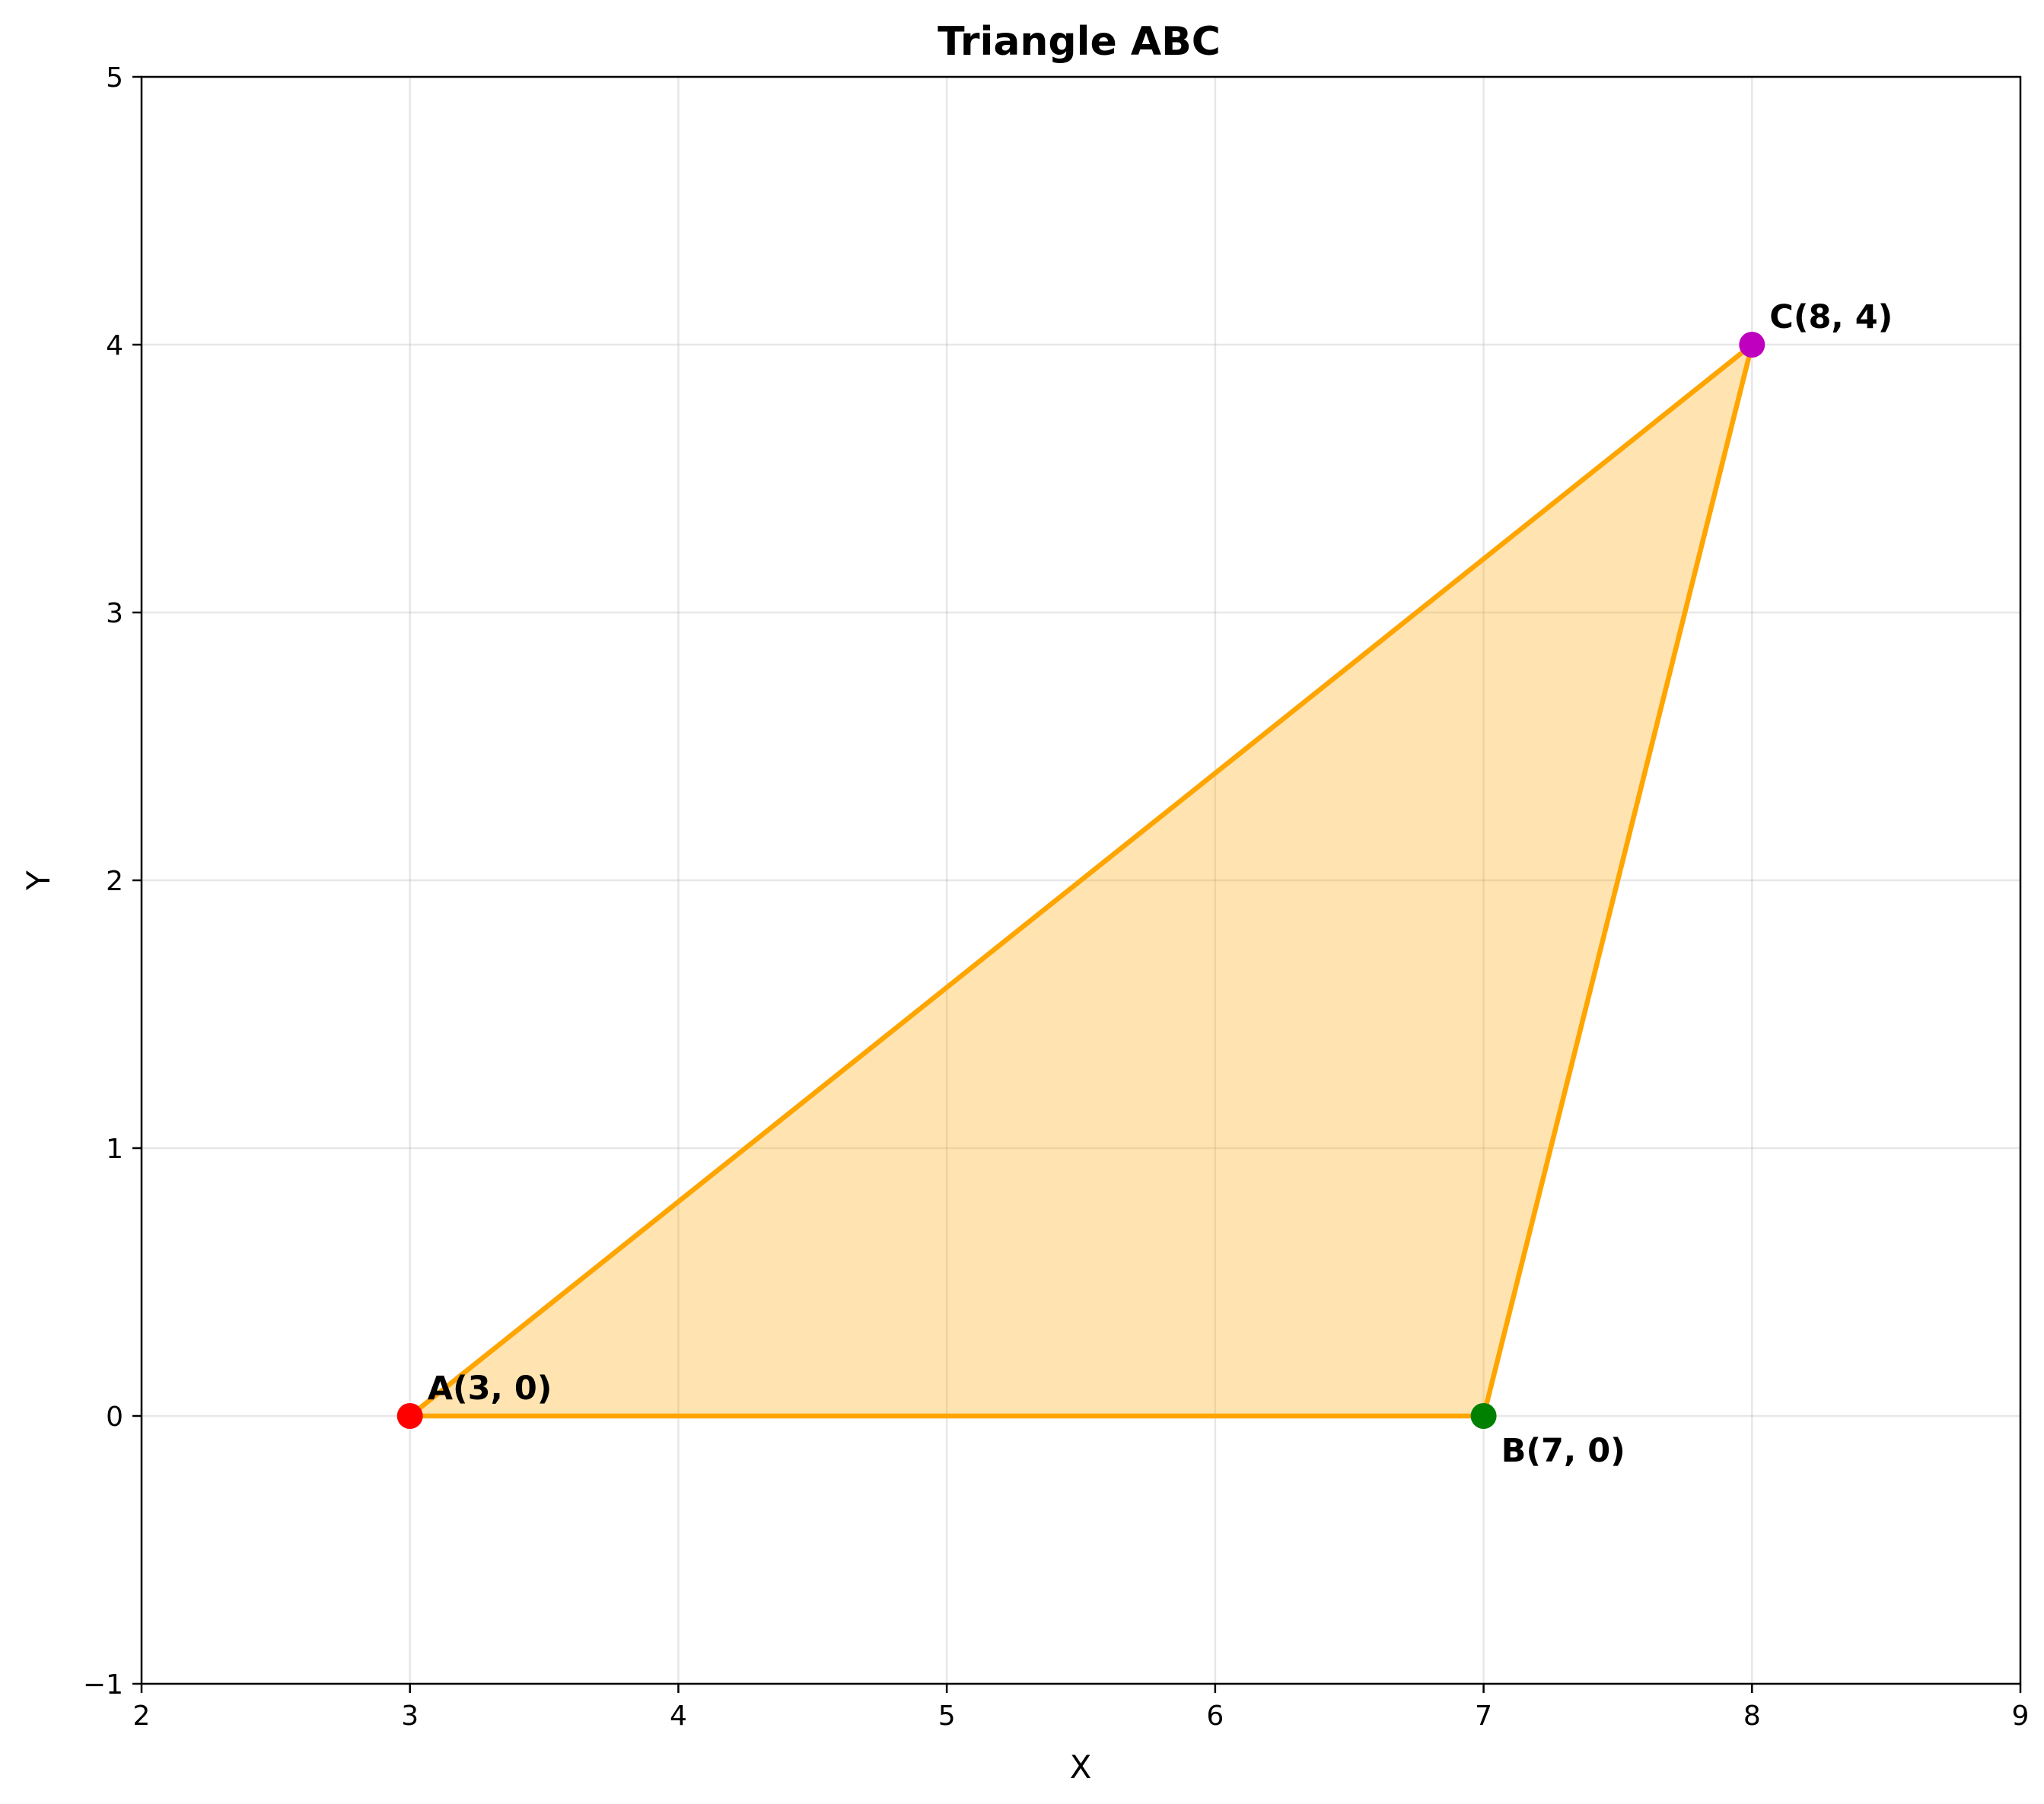  I want to click on x-tick-label: 8, so click(1752, 1716).